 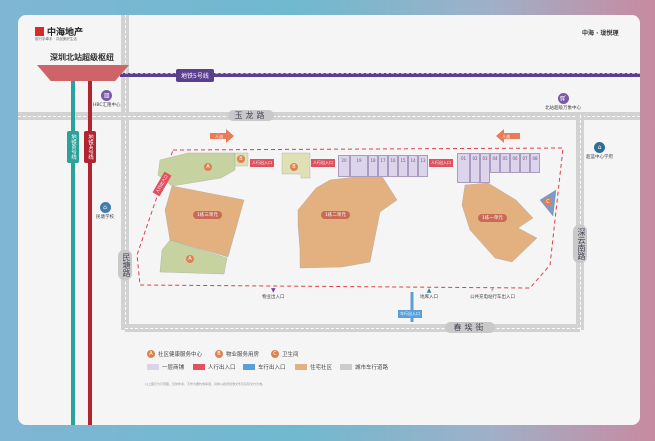 I want to click on poi-label: 北站超级万象中心, so click(x=563, y=108).